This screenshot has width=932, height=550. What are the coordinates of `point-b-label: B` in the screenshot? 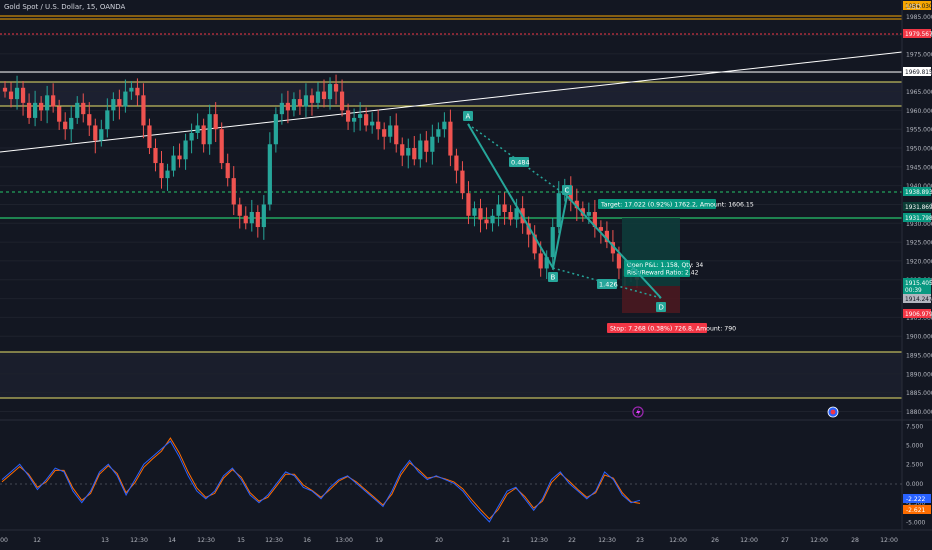 It's located at (553, 278).